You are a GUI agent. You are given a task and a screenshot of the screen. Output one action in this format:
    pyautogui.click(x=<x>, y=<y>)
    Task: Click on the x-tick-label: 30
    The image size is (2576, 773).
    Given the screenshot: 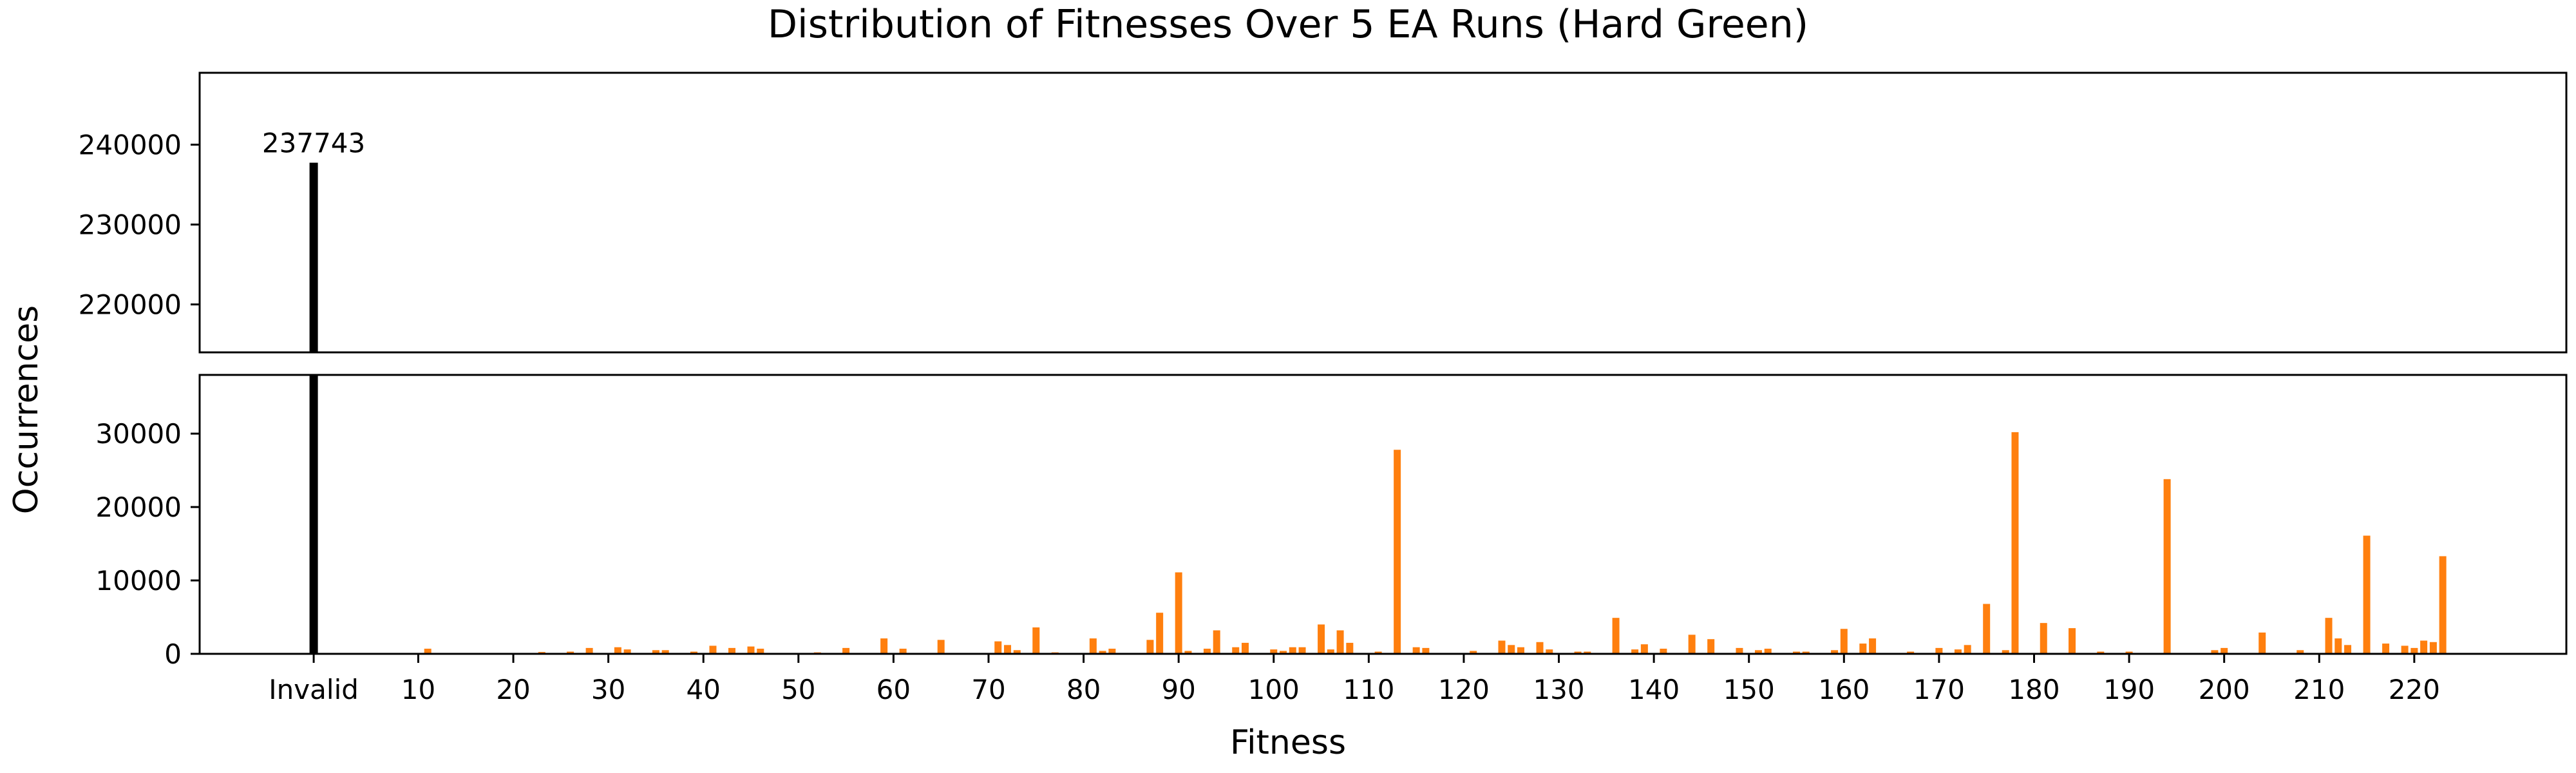 What is the action you would take?
    pyautogui.click(x=608, y=689)
    